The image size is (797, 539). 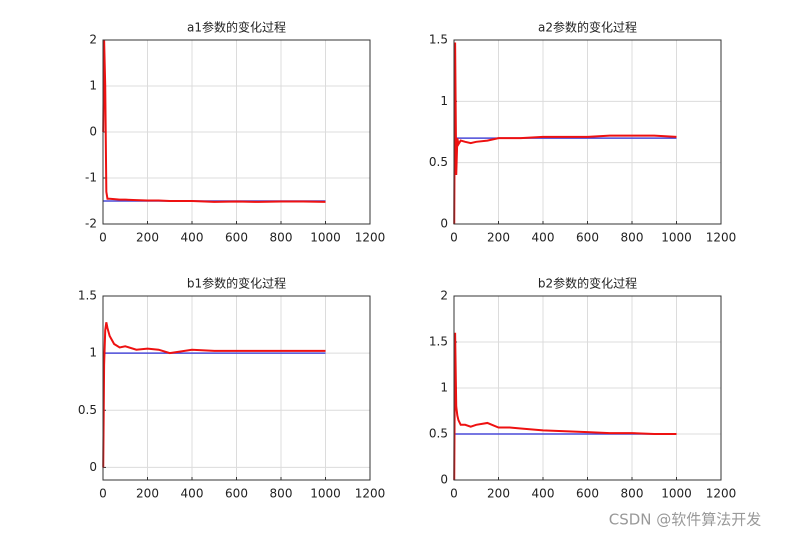 I want to click on y-tick-label: -1, so click(x=91, y=178).